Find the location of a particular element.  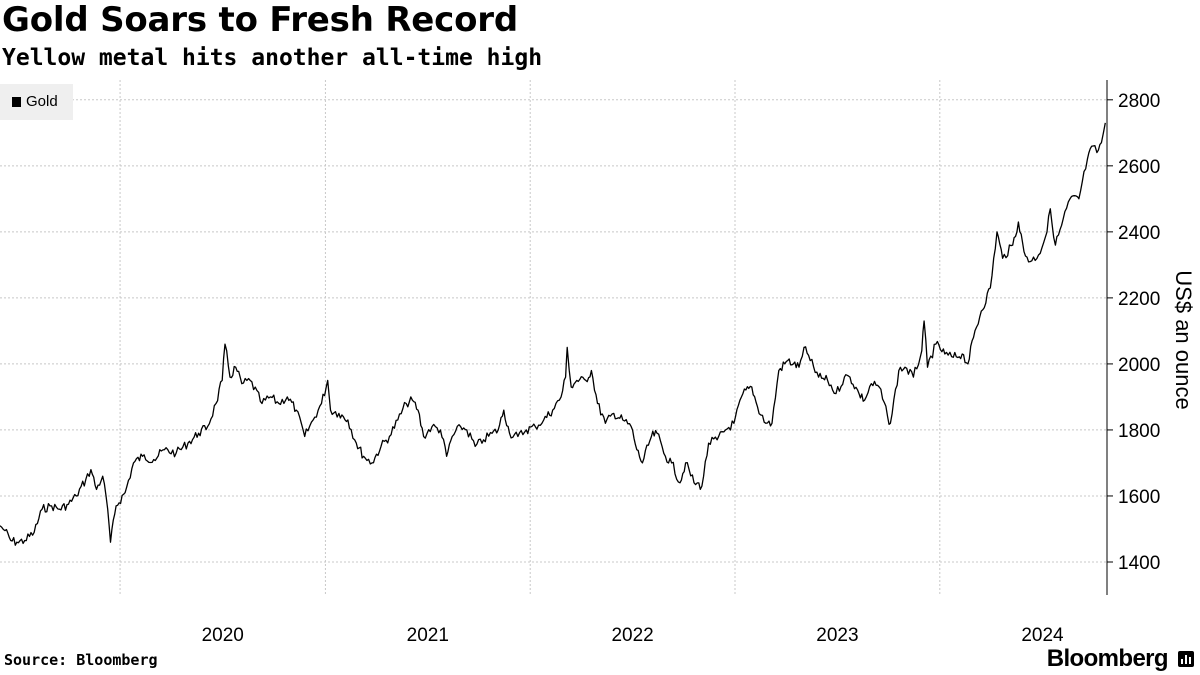

y-tick-label-1800: 1800 is located at coordinates (1139, 431).